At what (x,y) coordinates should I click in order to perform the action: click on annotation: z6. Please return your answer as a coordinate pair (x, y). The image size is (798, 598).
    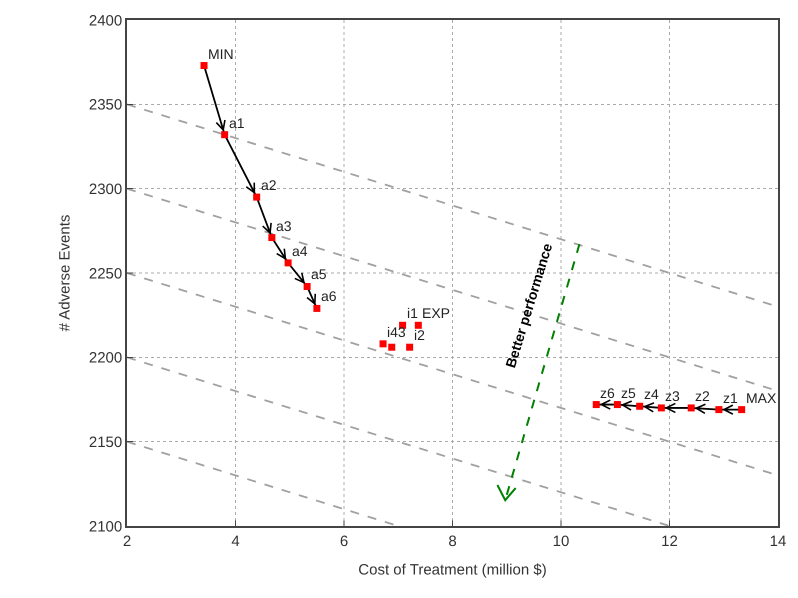
    Looking at the image, I should click on (607, 393).